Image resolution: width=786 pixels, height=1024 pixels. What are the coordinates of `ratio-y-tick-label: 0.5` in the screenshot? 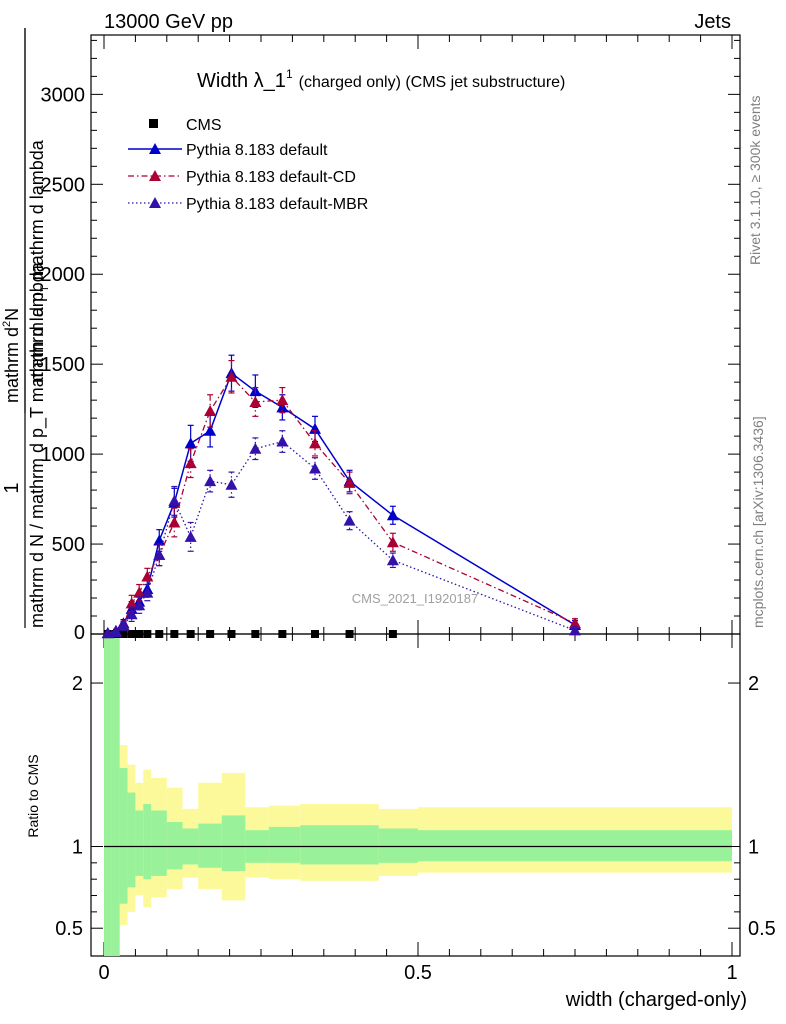 It's located at (69, 929).